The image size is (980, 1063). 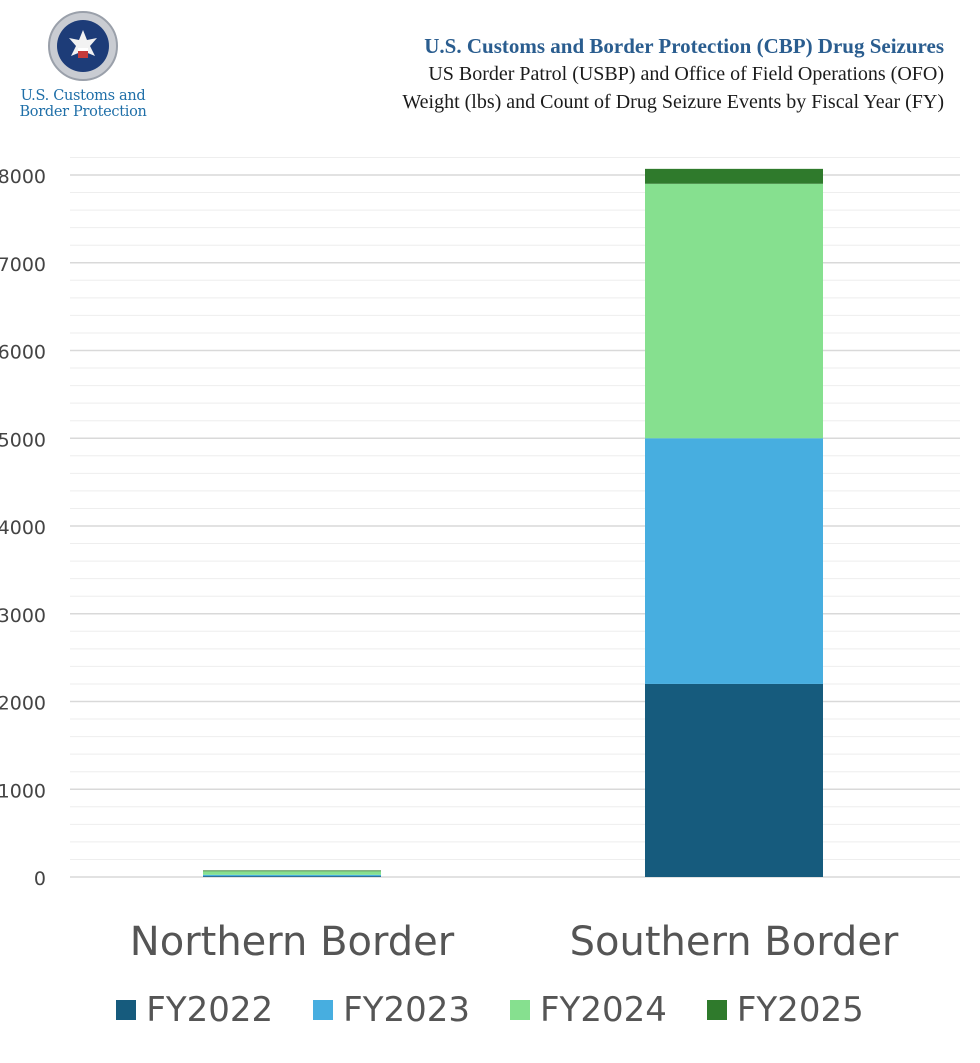 What do you see at coordinates (490, 1010) in the screenshot?
I see `chart-legend: FY2022 FY2023 FY2024 FY2025` at bounding box center [490, 1010].